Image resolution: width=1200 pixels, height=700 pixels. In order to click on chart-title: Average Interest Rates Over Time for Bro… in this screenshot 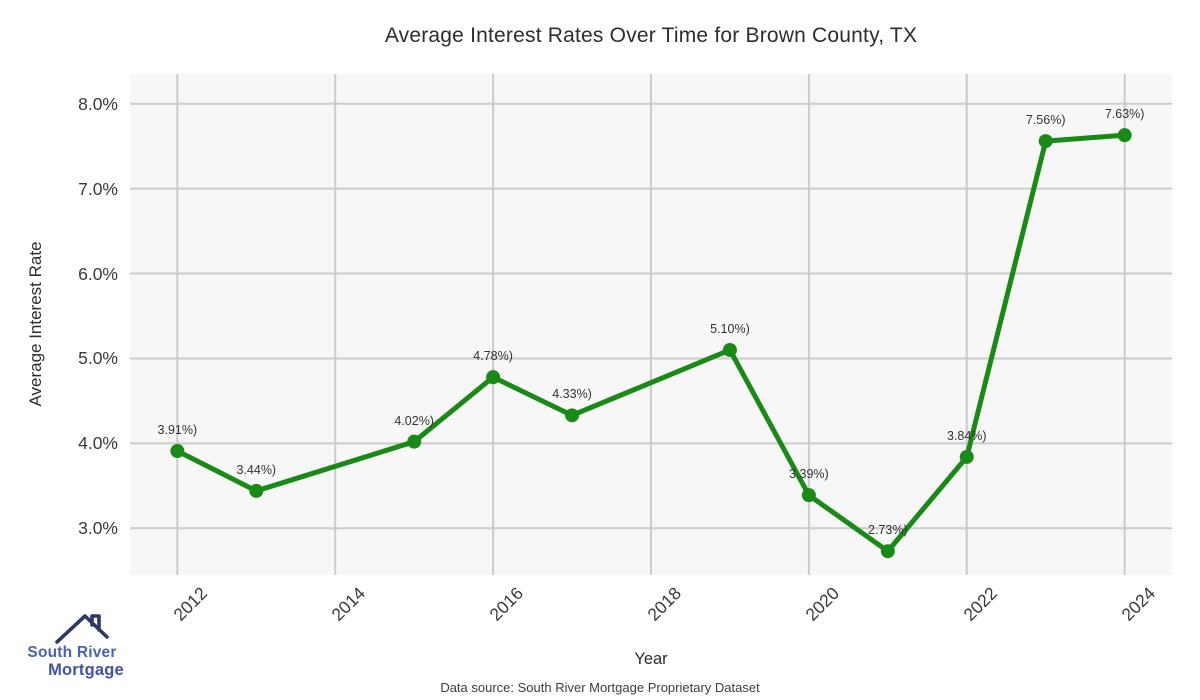, I will do `click(651, 35)`.